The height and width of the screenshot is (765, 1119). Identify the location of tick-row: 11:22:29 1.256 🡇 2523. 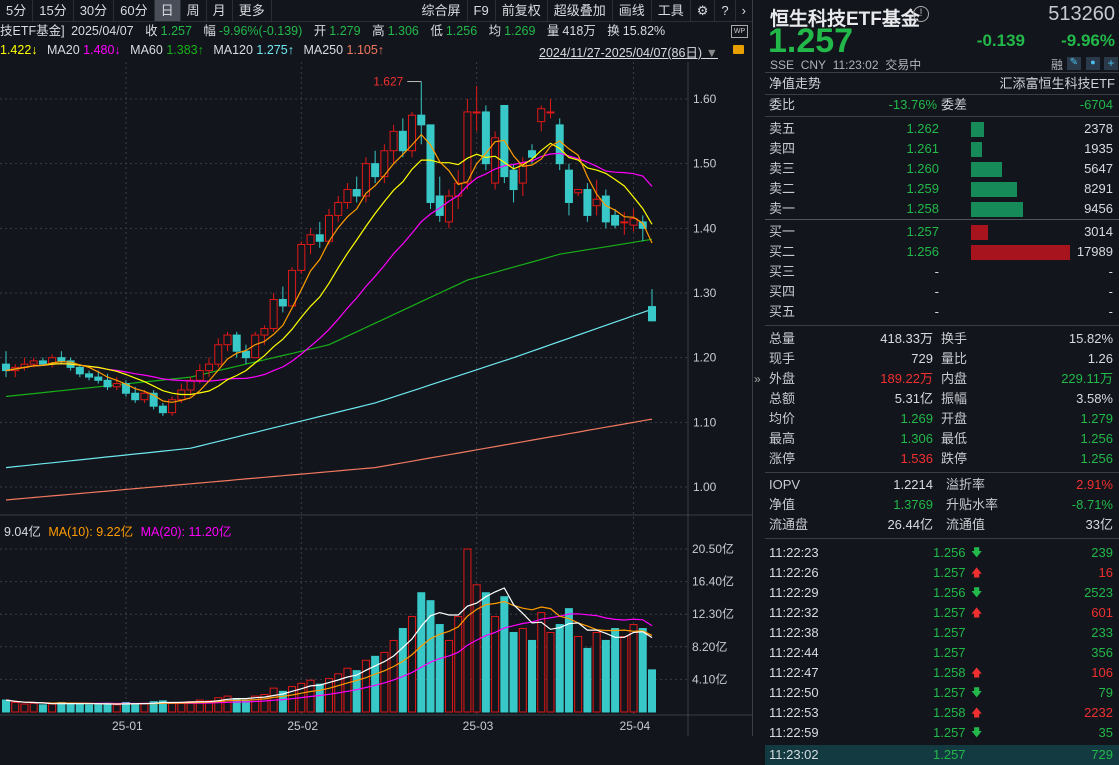
(942, 593).